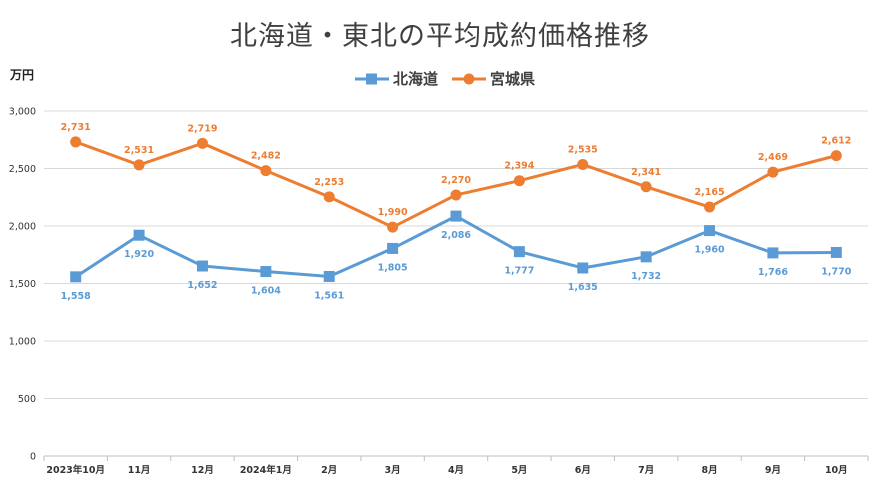 The image size is (880, 489). I want to click on data-label: 1,960, so click(710, 250).